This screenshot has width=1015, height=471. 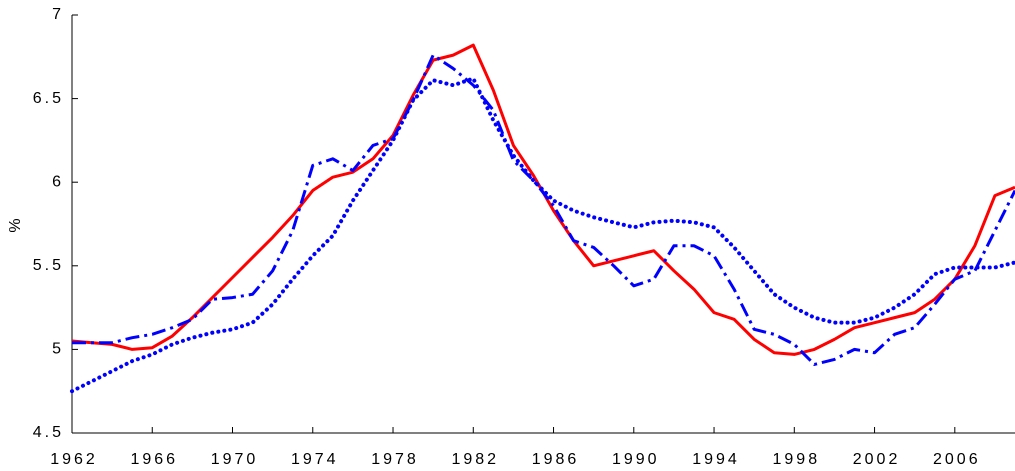 I want to click on y-tick-label: 7, so click(x=58, y=14).